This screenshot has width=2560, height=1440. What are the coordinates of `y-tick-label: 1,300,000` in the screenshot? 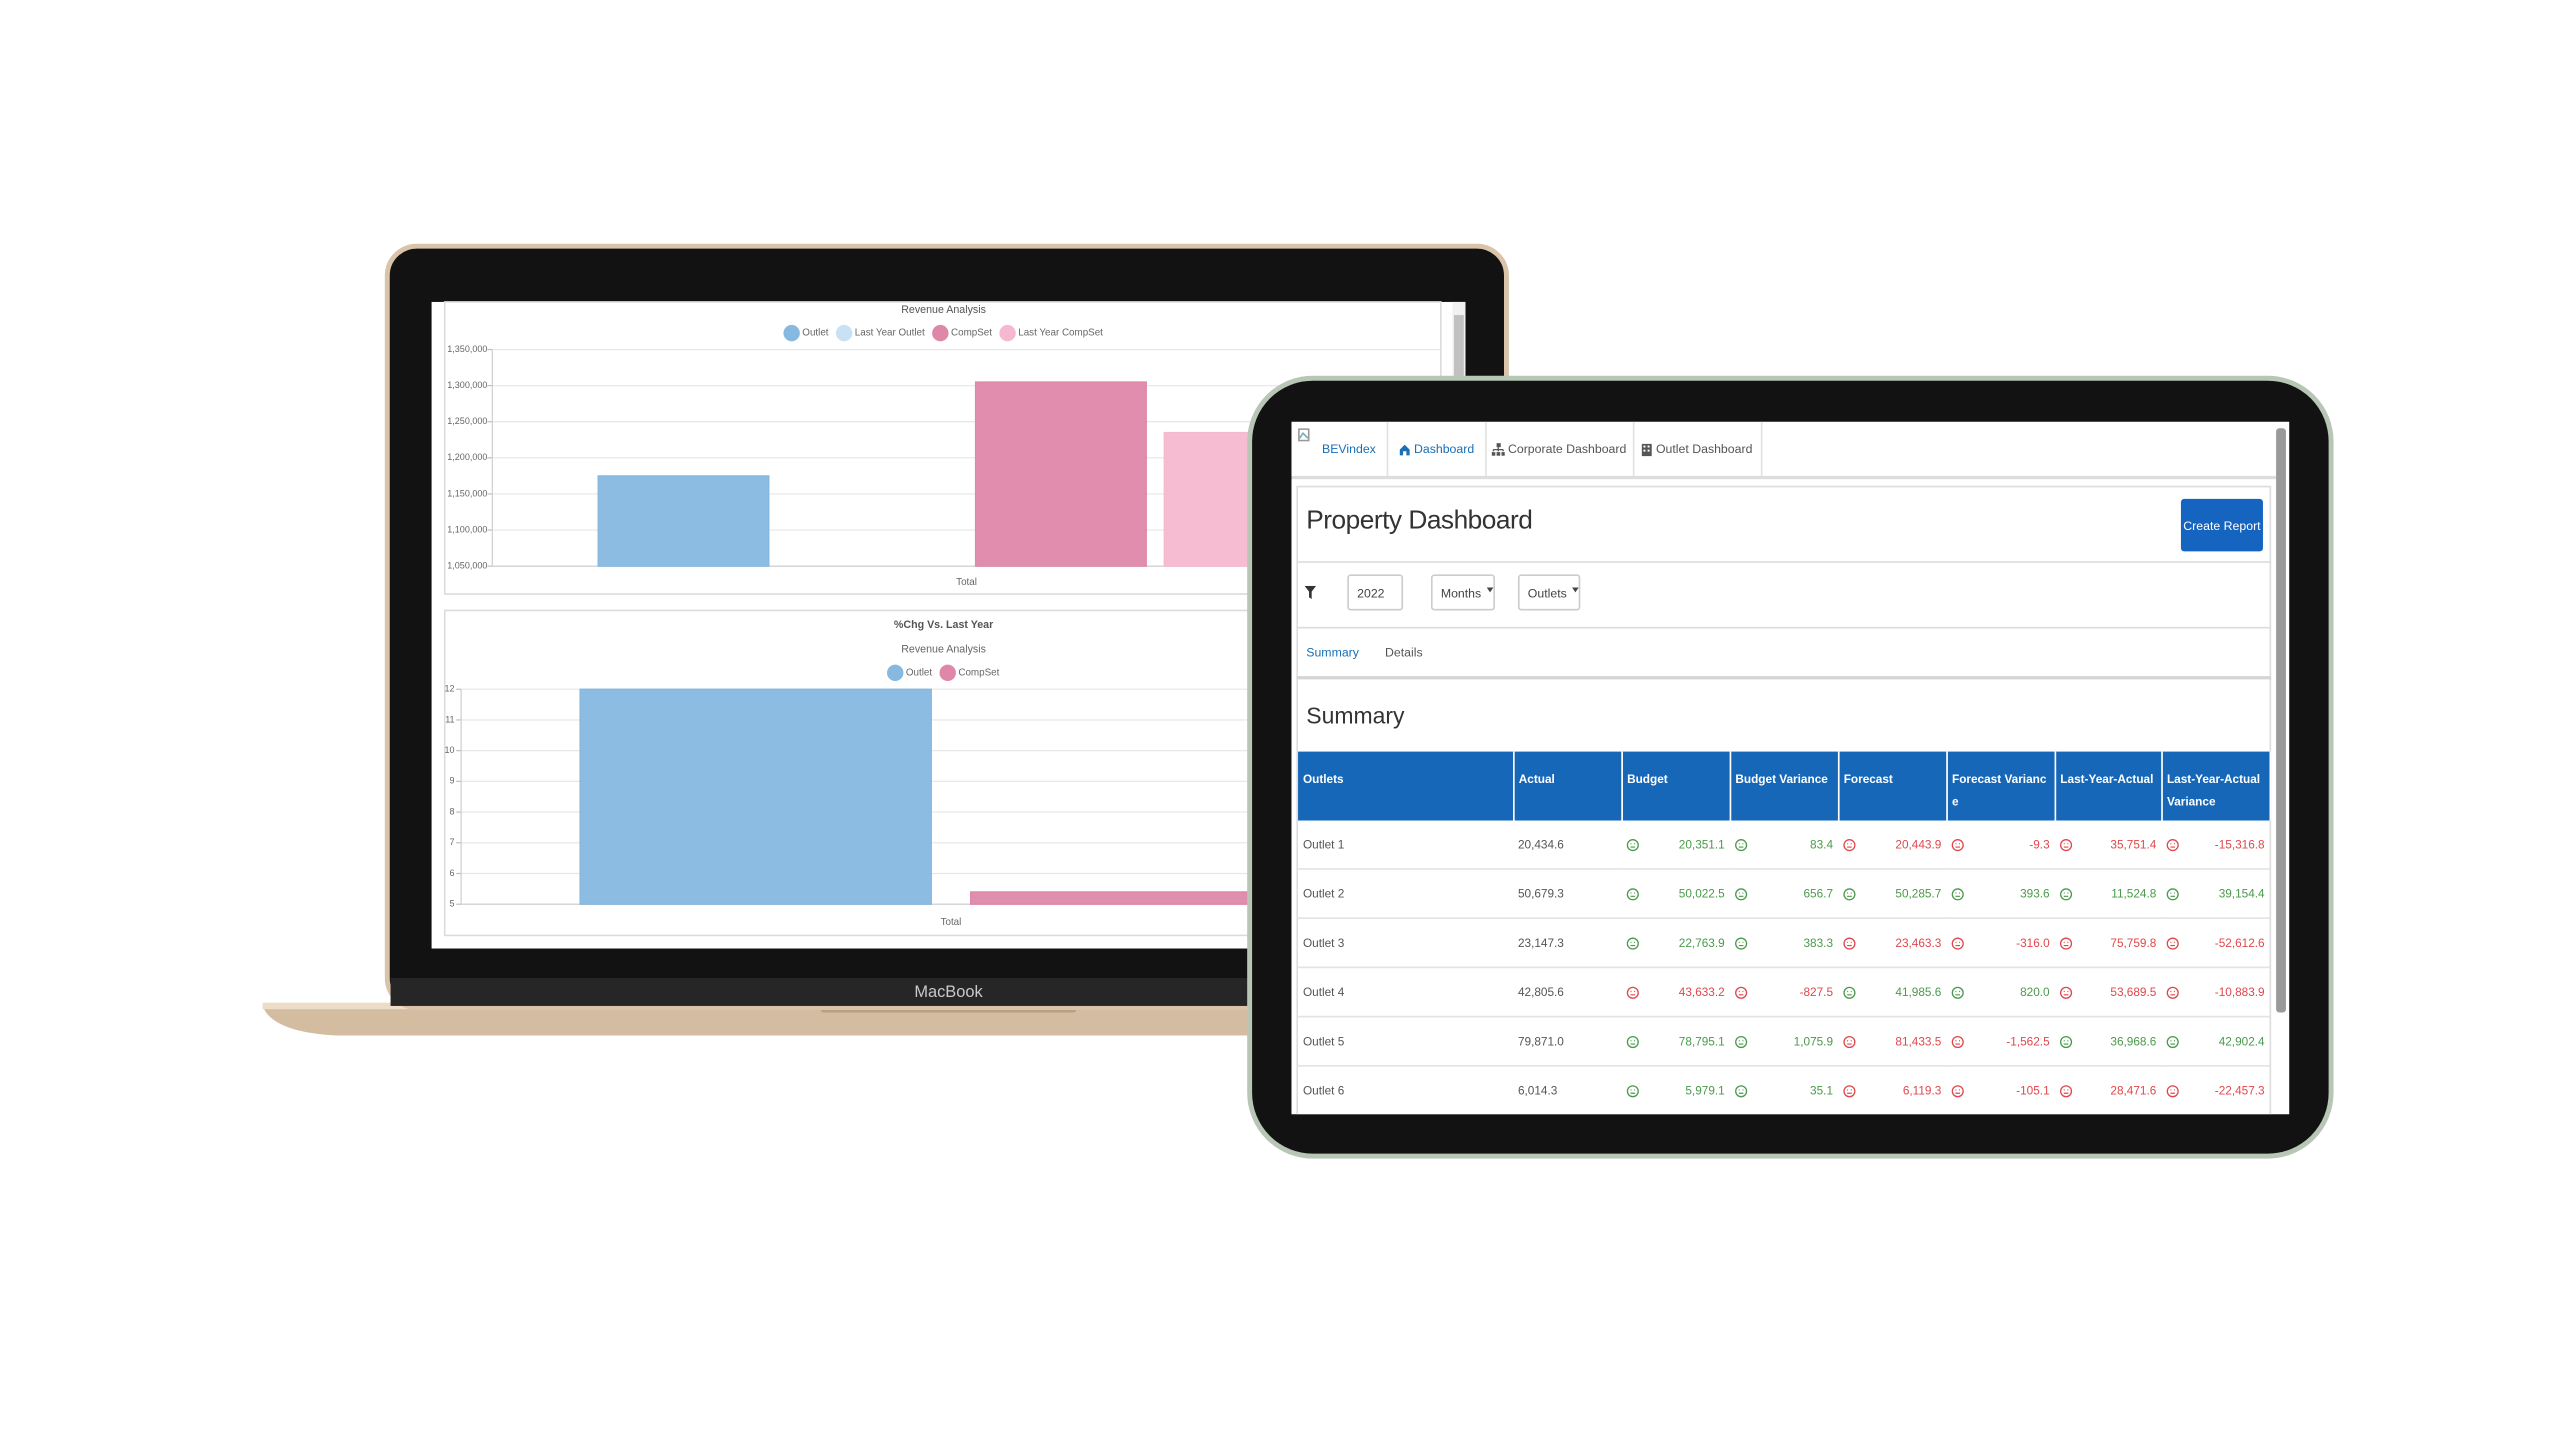 It's located at (467, 385).